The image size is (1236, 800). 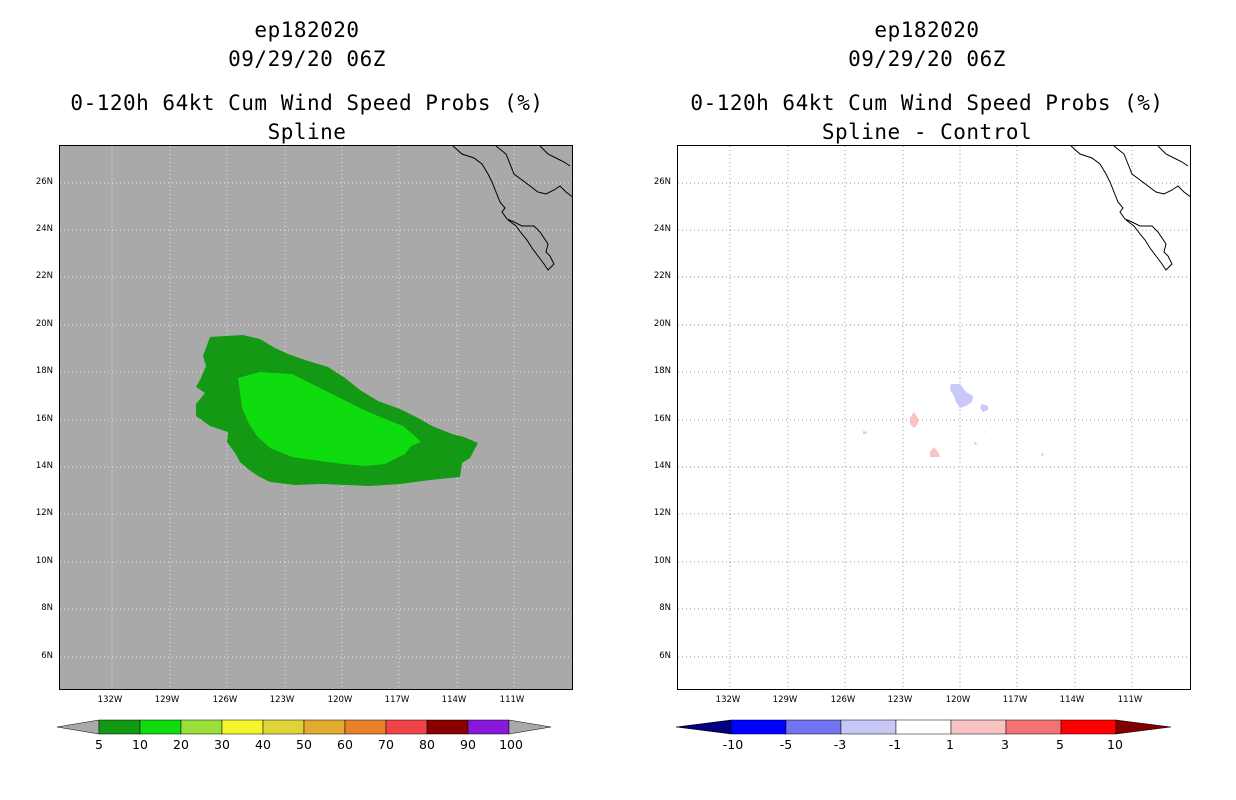 I want to click on colorbar-label: 1, so click(x=950, y=744).